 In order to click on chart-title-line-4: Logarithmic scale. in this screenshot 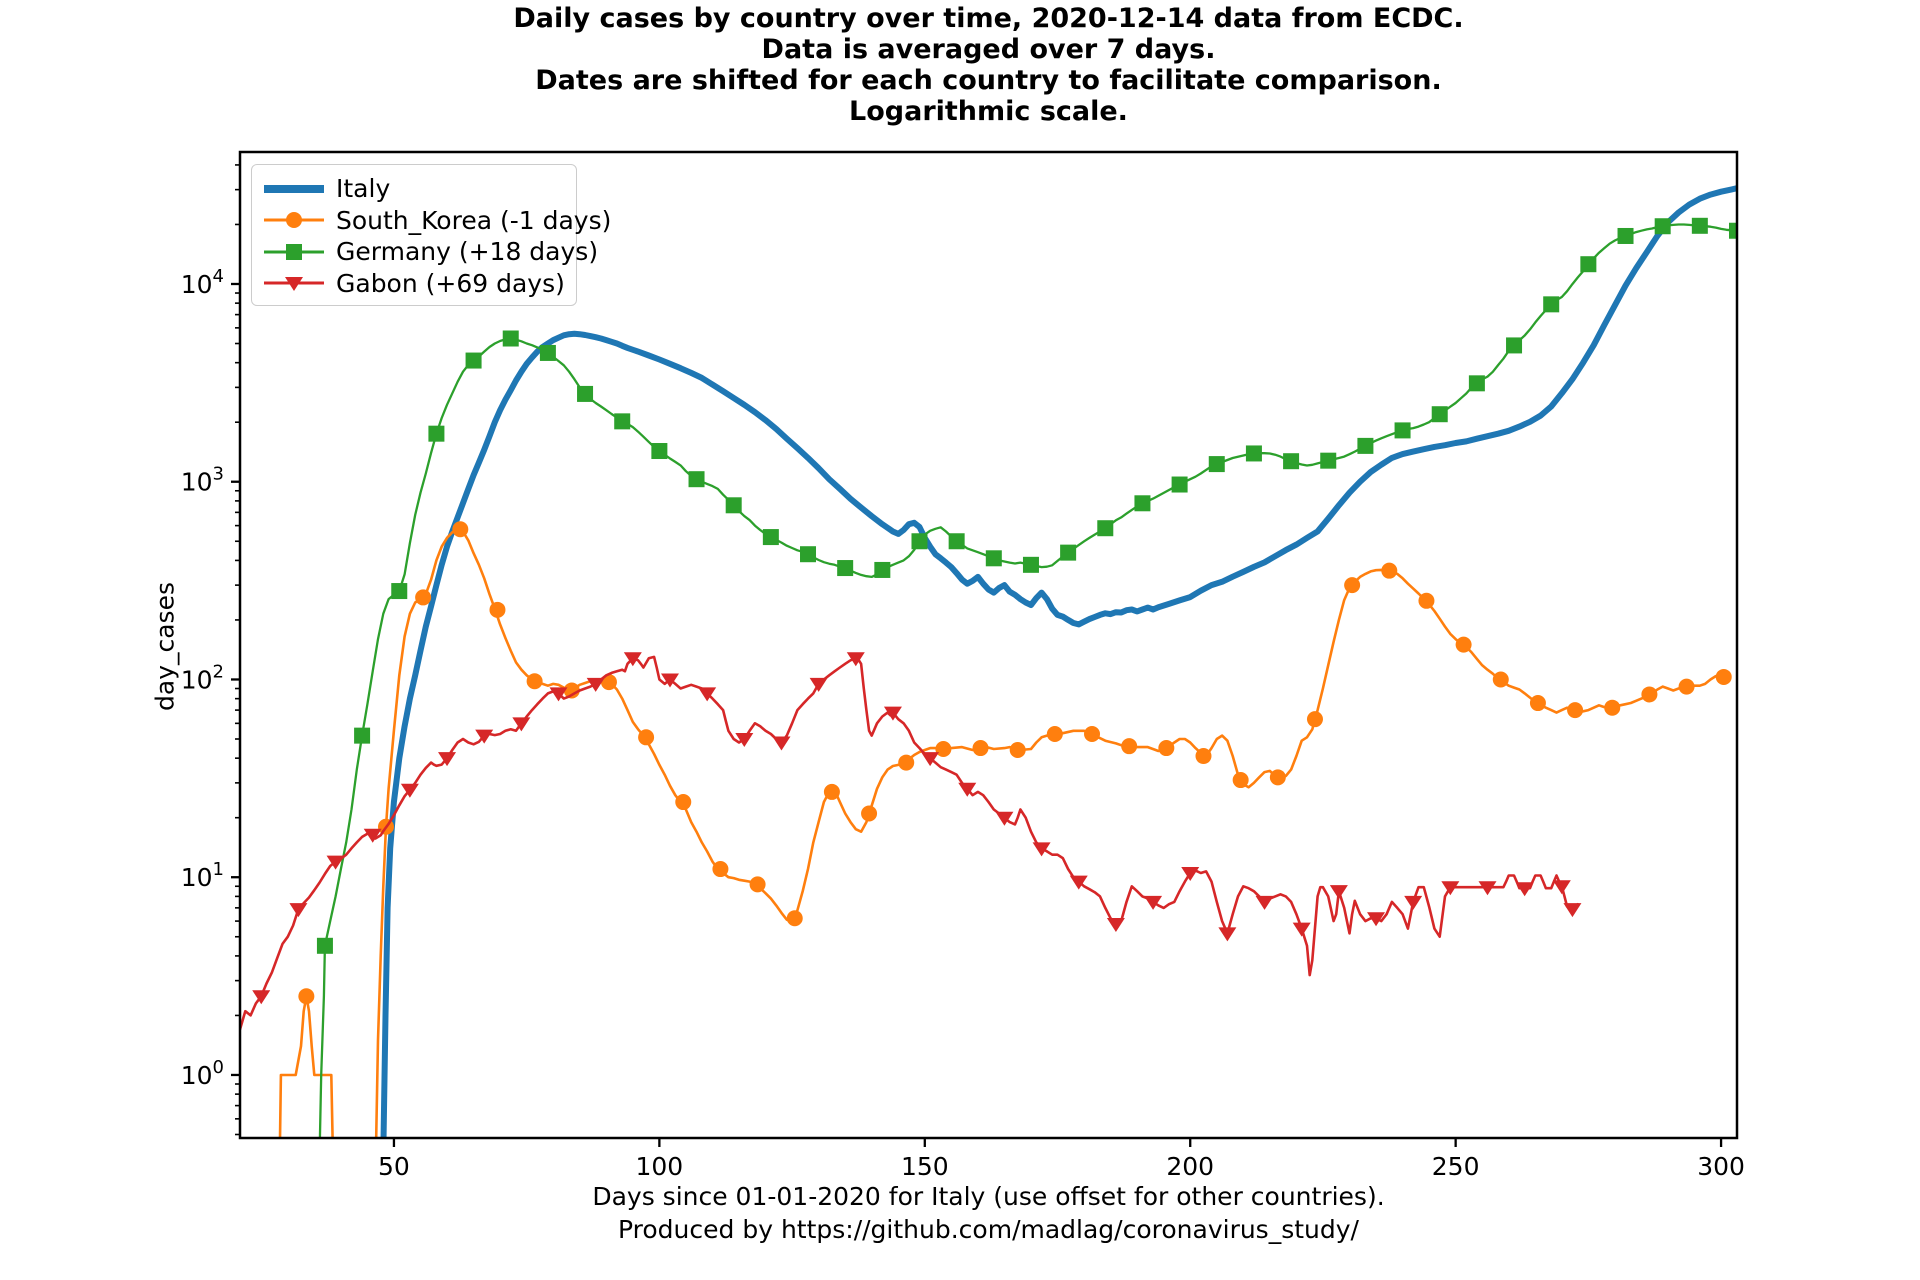, I will do `click(988, 111)`.